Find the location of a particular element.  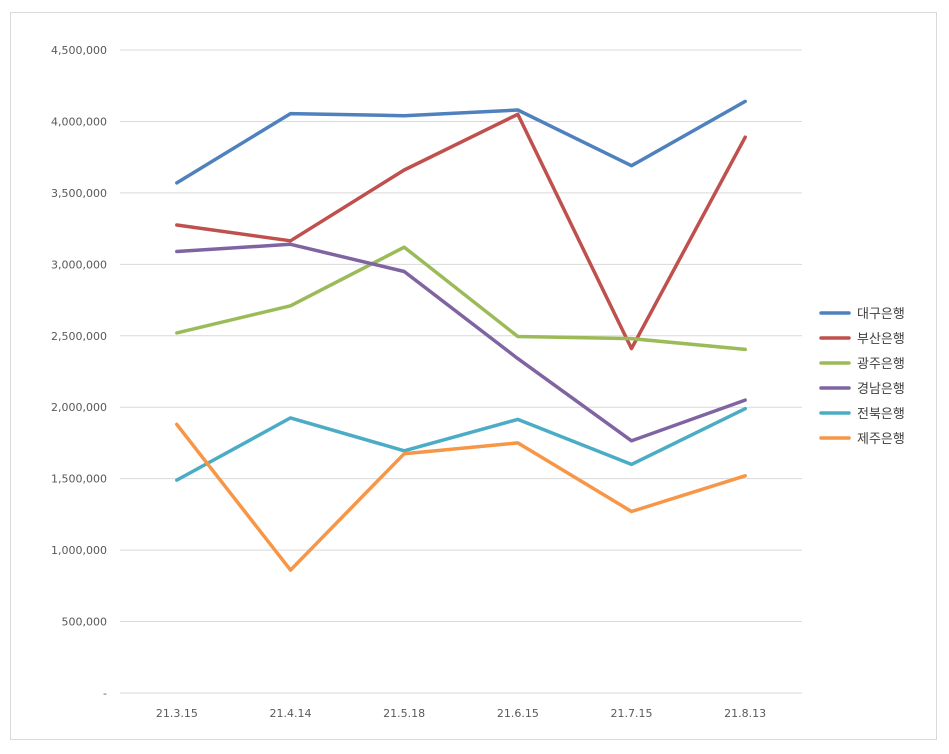

y-tick-label: 1,500,000 is located at coordinates (79, 479).